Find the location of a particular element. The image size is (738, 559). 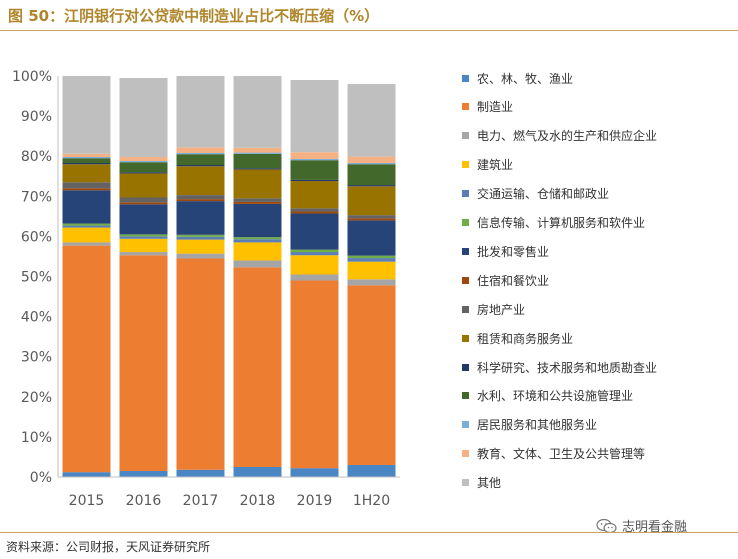

legend-item: 教育、文体、卫生及公共管理等 is located at coordinates (553, 454).